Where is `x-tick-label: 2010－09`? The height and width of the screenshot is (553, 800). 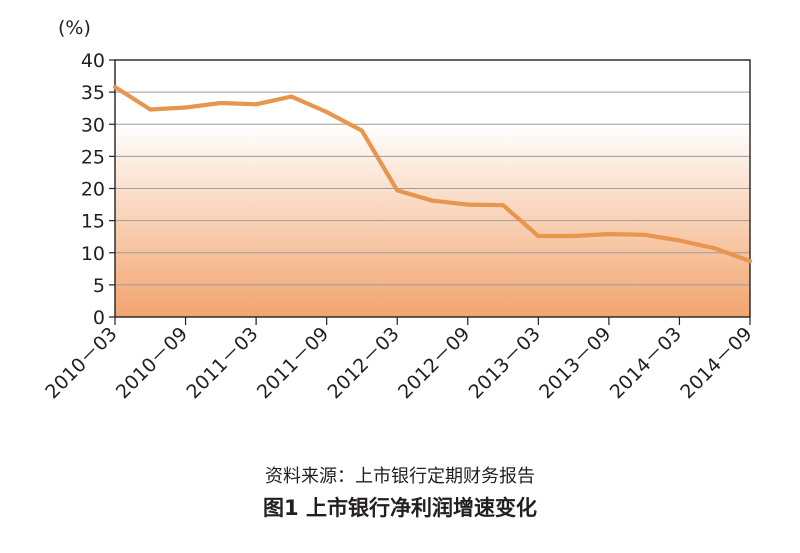 x-tick-label: 2010－09 is located at coordinates (152, 363).